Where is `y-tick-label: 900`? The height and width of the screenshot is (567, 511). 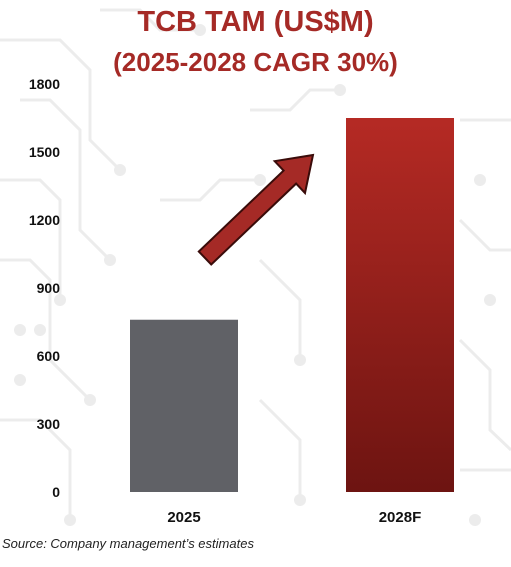
y-tick-label: 900 is located at coordinates (49, 288).